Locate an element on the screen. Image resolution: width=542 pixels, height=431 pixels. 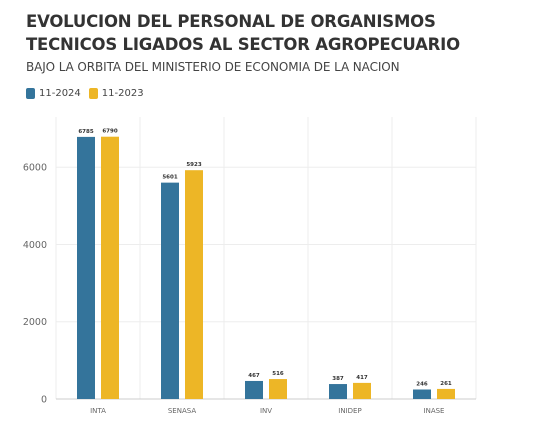
data-label: 5601 is located at coordinates (169, 178).